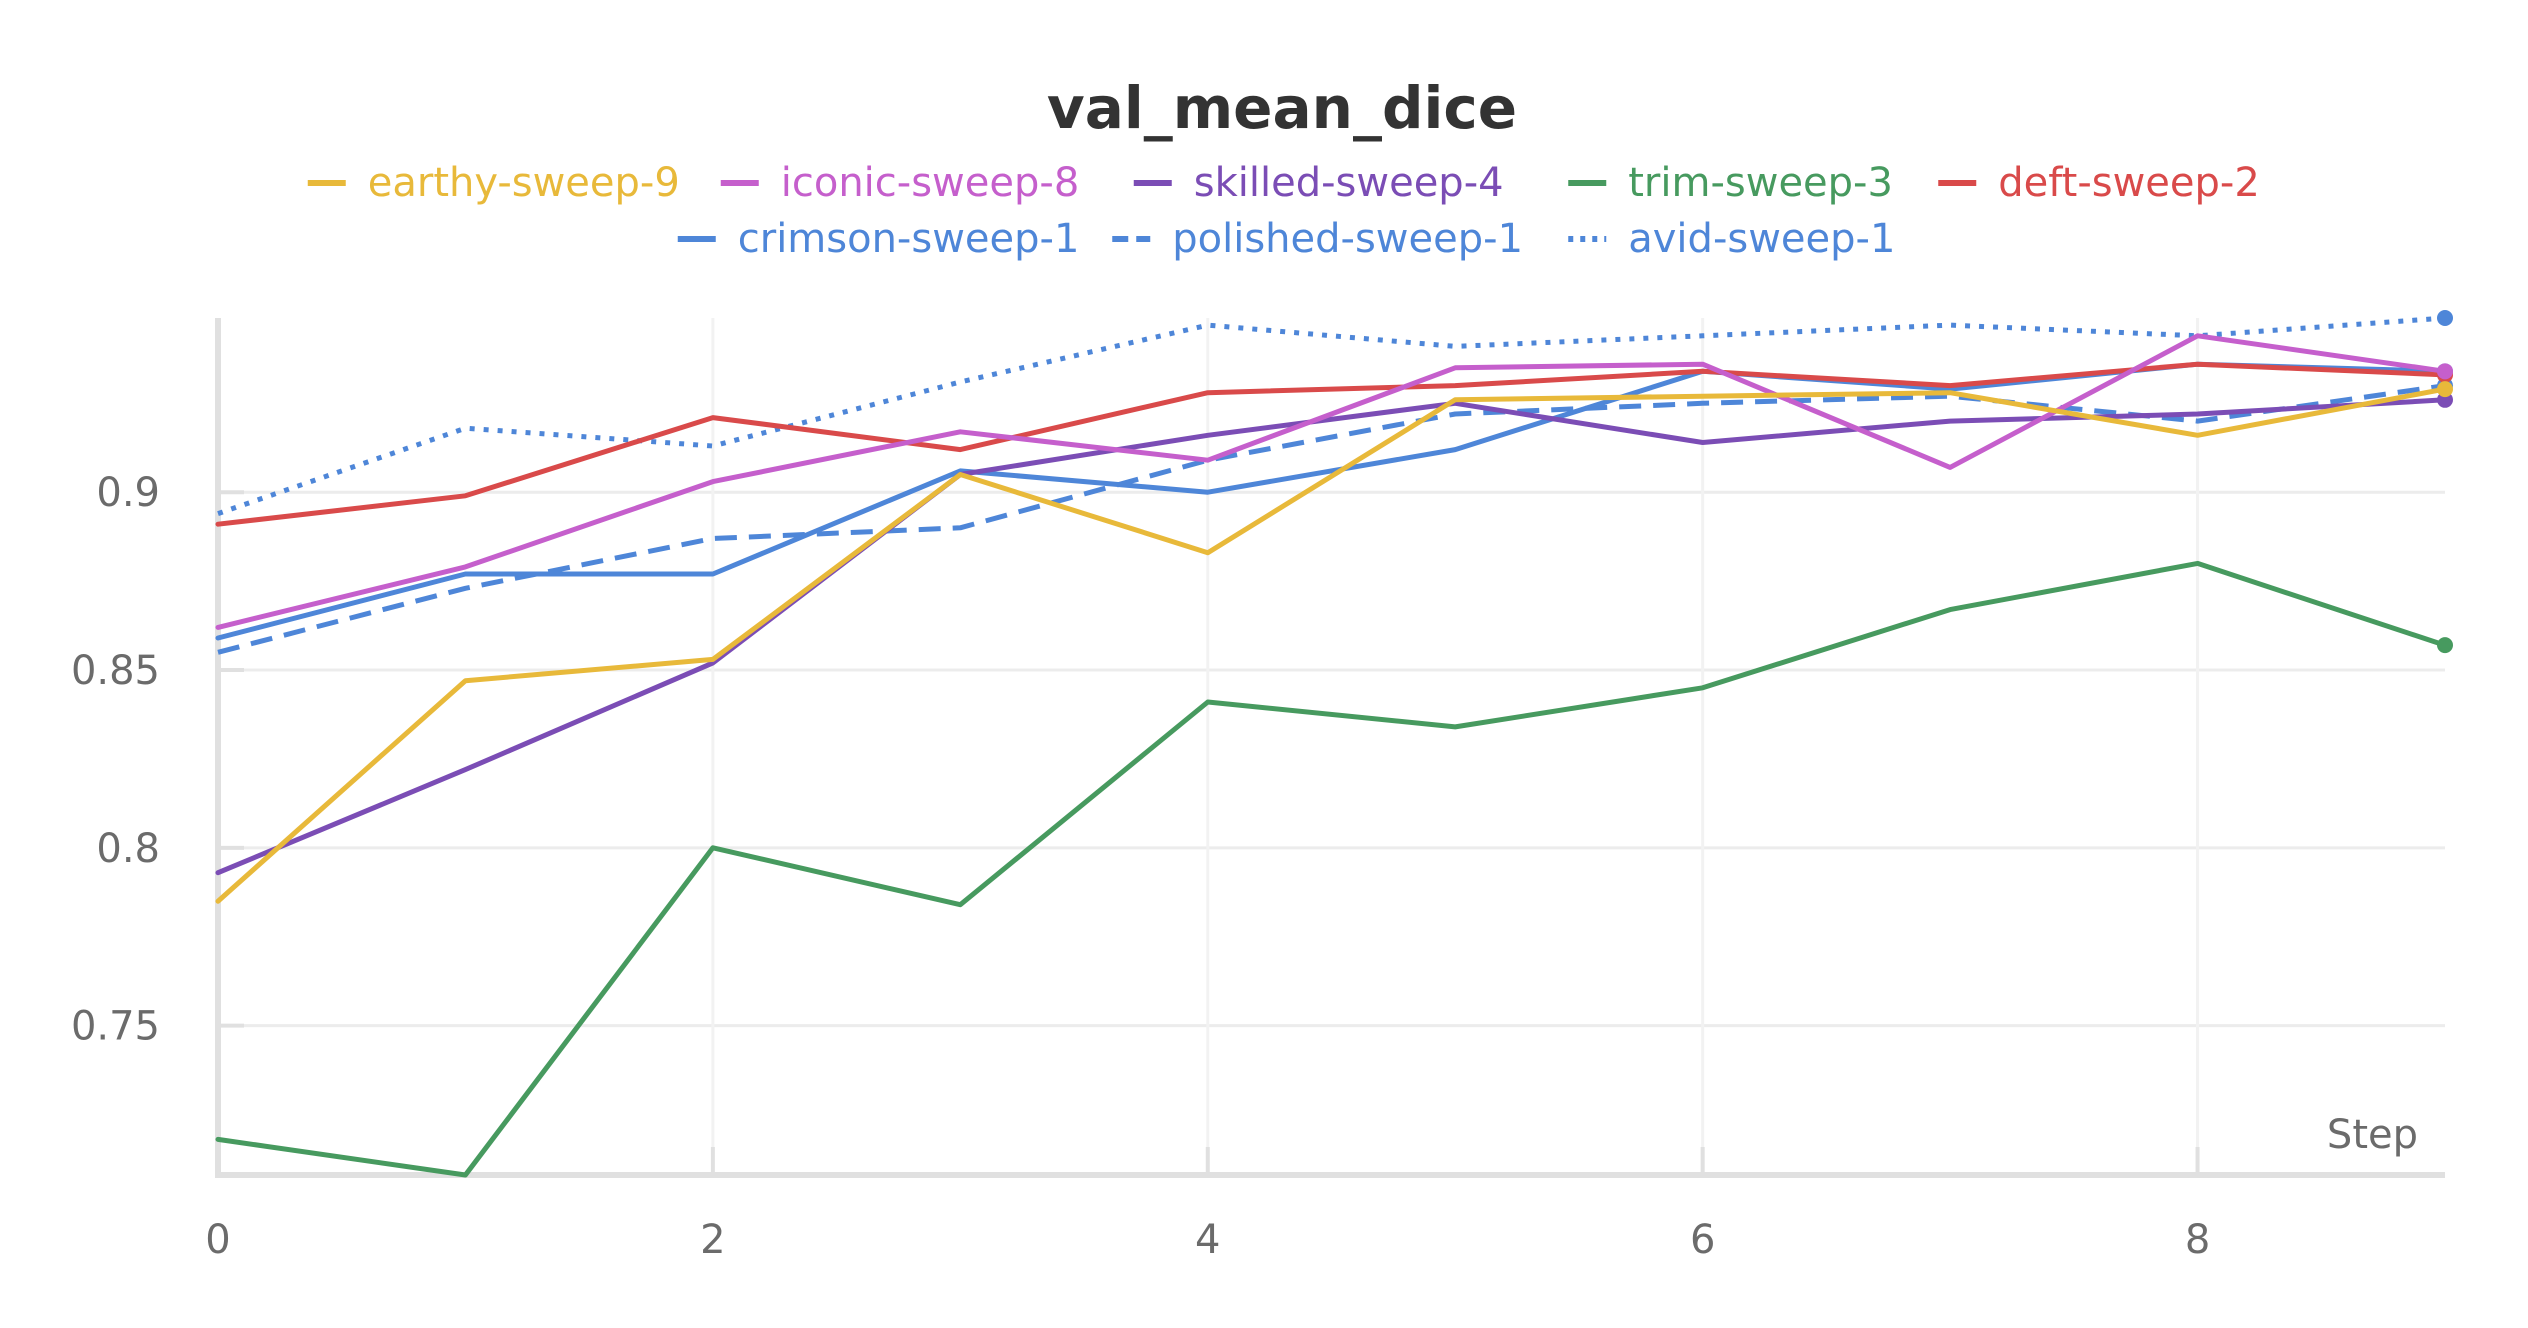  I want to click on legend-item-trim-sweep-3: trim-sweep-3, so click(1730, 183).